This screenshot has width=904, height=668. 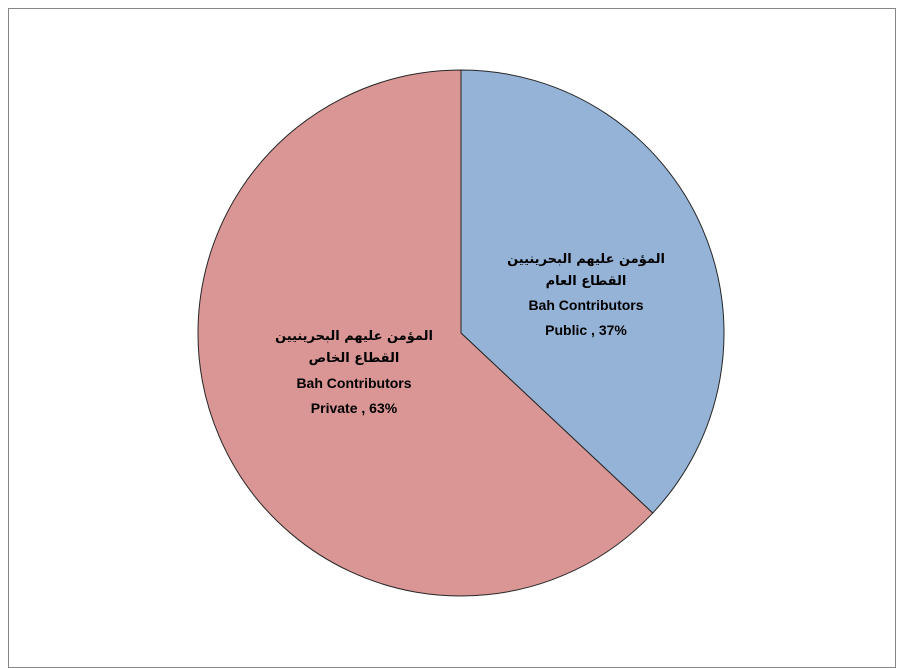 I want to click on slice-label-private-ar-line1: المؤمن عليهم البحرينيين, so click(x=354, y=336).